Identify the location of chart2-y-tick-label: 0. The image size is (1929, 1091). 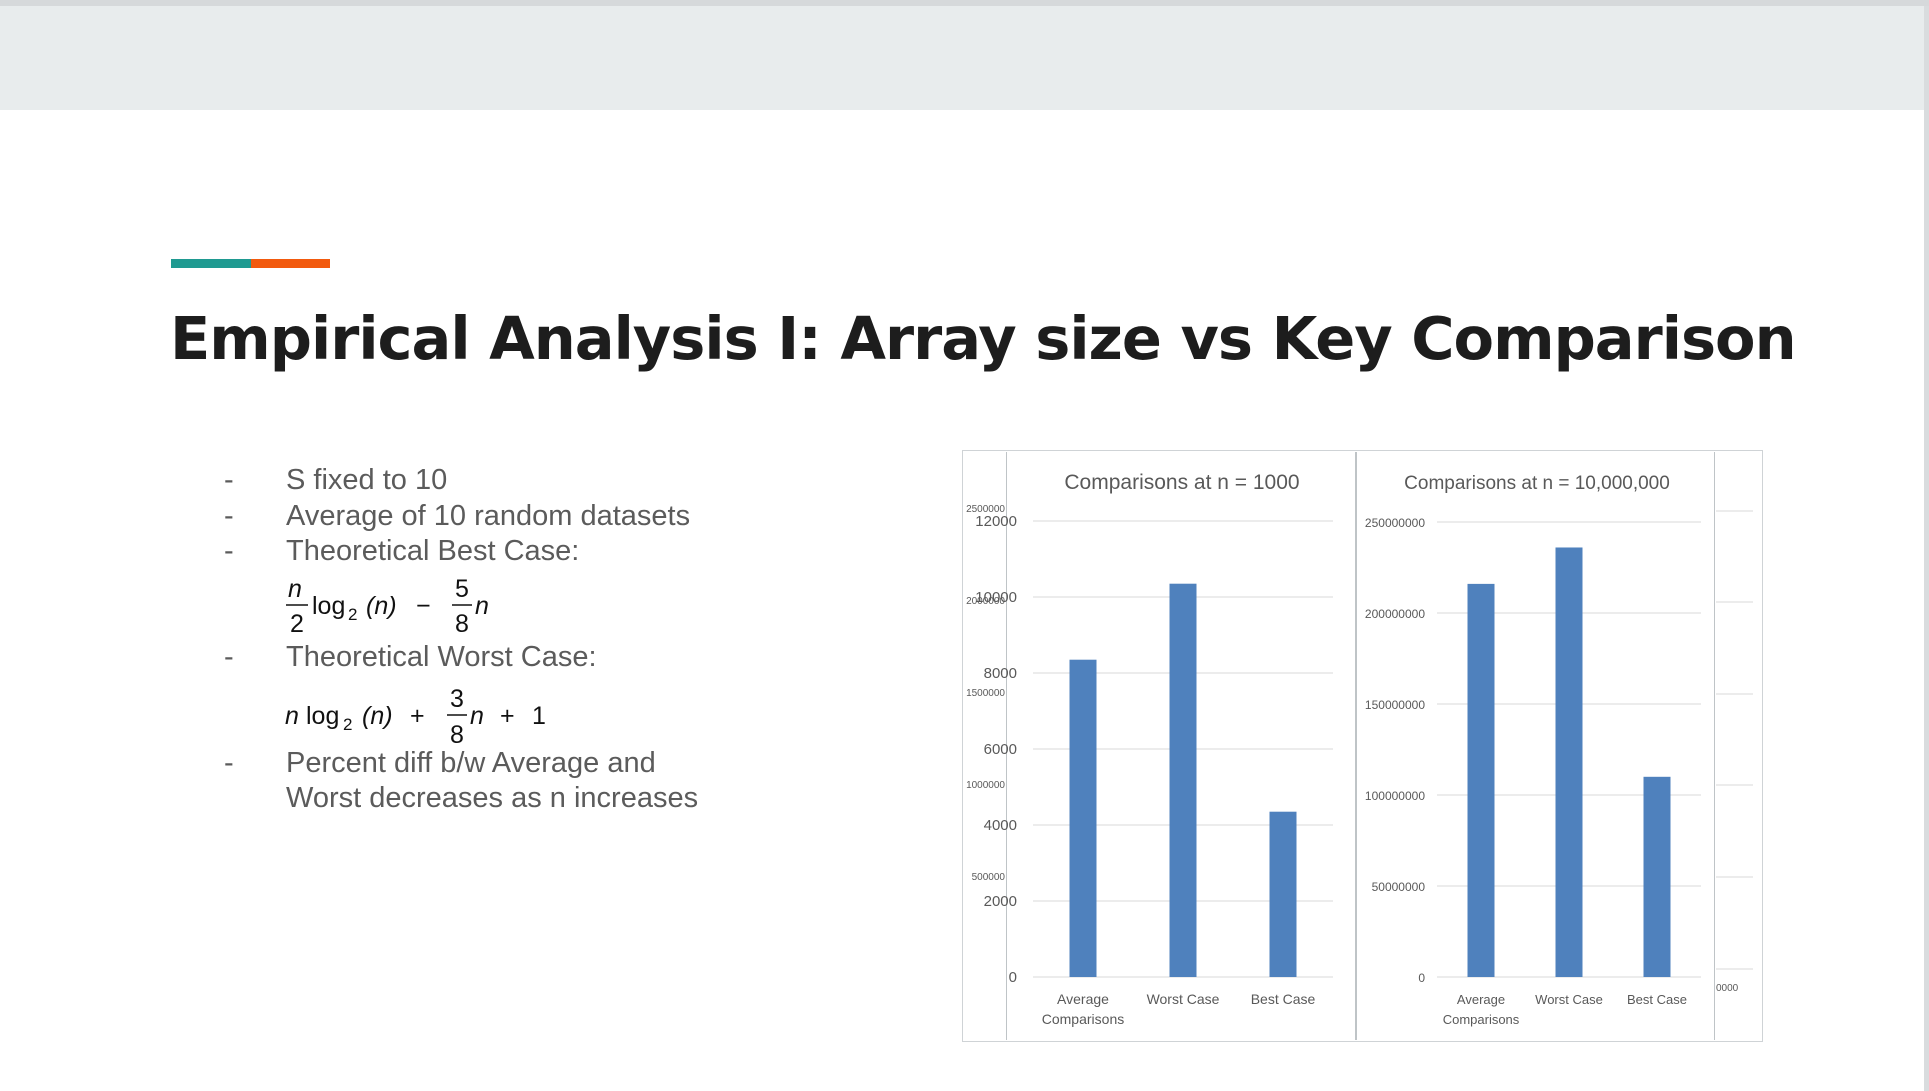
(1421, 978).